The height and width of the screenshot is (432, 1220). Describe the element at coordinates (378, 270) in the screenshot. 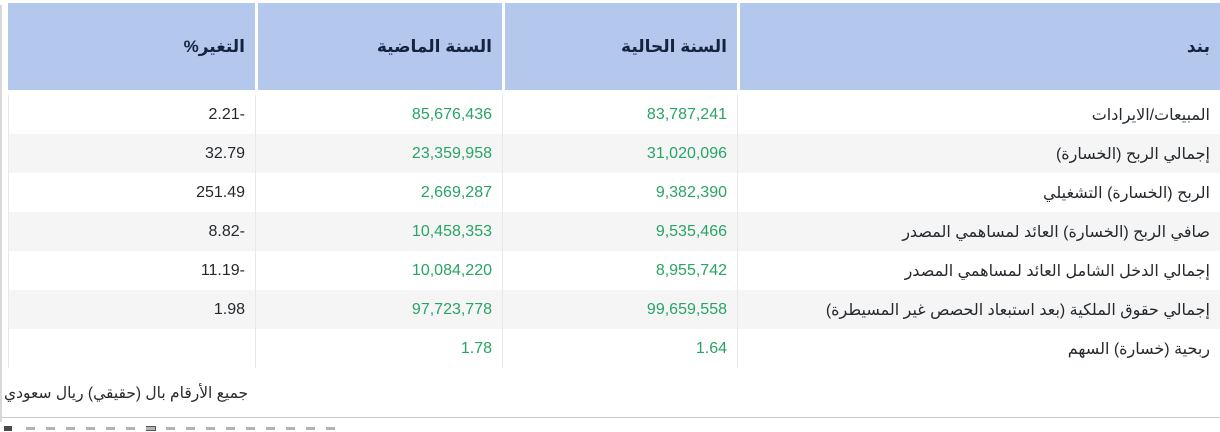

I see `cell-previous-year: 10,084,220` at that location.